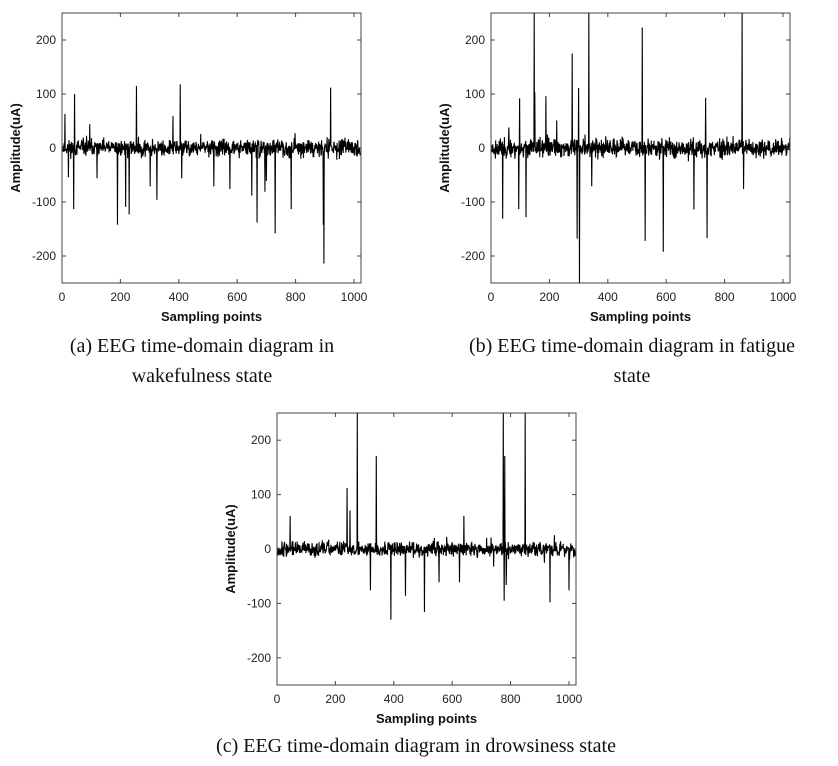  What do you see at coordinates (632, 346) in the screenshot?
I see `panel-caption: (b) EEG time-domain diagram in fatigue` at bounding box center [632, 346].